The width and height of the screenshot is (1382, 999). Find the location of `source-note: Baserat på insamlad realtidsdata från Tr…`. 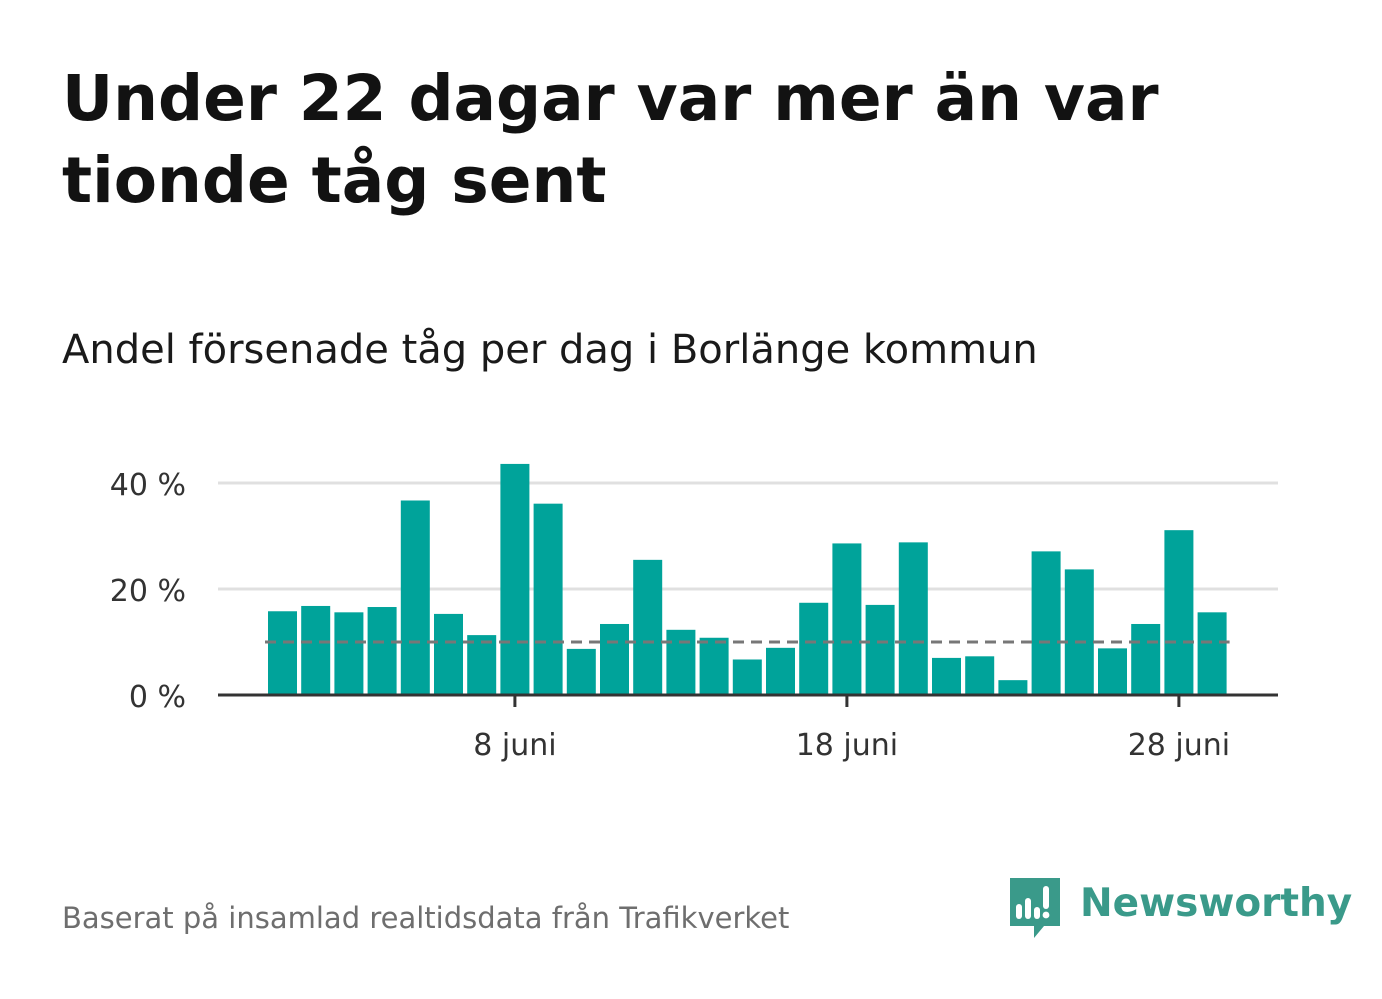

source-note: Baserat på insamlad realtidsdata från Tr… is located at coordinates (426, 918).